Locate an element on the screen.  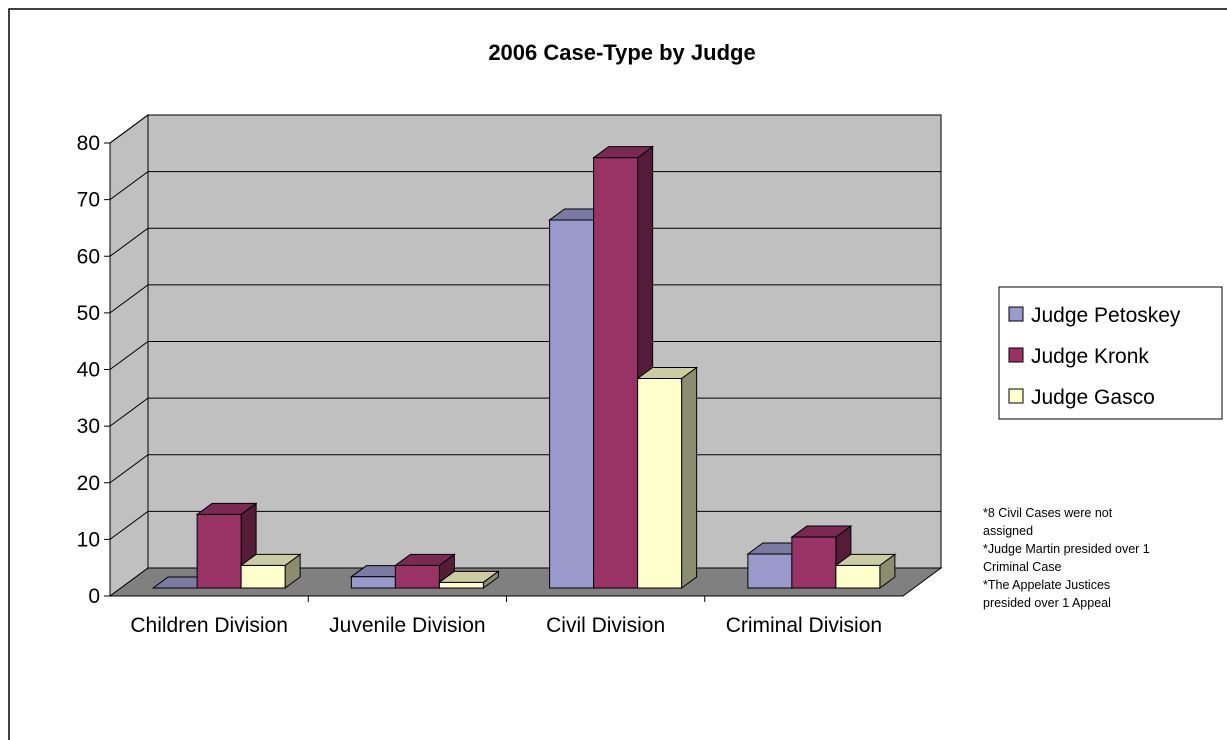
y-tick-label: 70 is located at coordinates (88, 200).